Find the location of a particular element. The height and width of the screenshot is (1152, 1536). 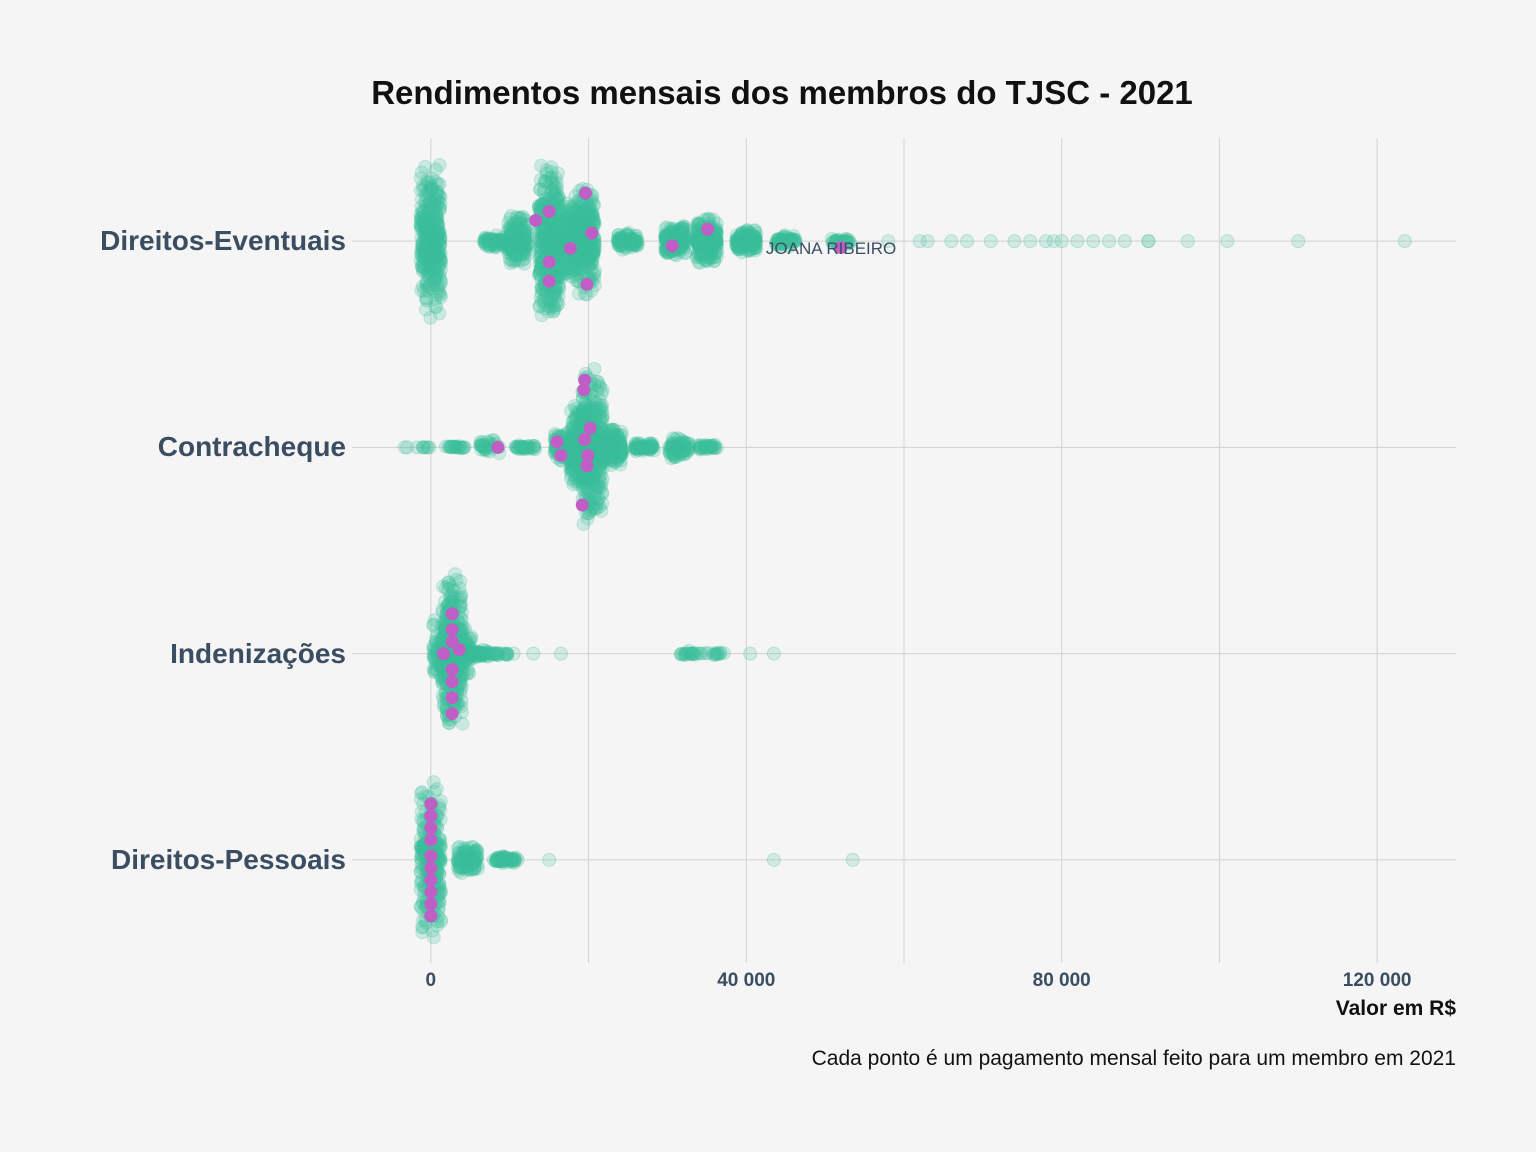

x-tick-label: 40 000 is located at coordinates (746, 980).